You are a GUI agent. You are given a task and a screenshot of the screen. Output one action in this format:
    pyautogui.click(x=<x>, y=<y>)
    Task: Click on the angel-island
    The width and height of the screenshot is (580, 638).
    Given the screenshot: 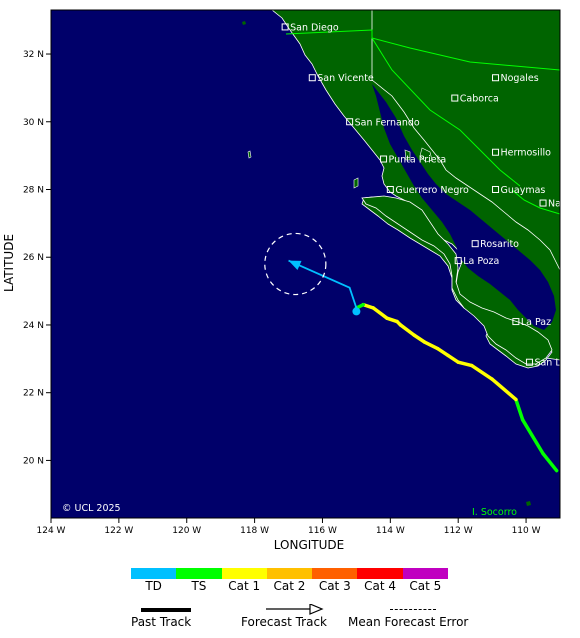 What is the action you would take?
    pyautogui.click(x=407, y=155)
    